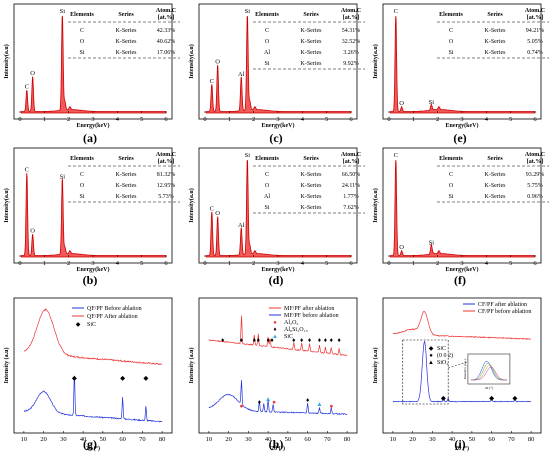  I want to click on table-cell: 3.26%, so click(351, 53).